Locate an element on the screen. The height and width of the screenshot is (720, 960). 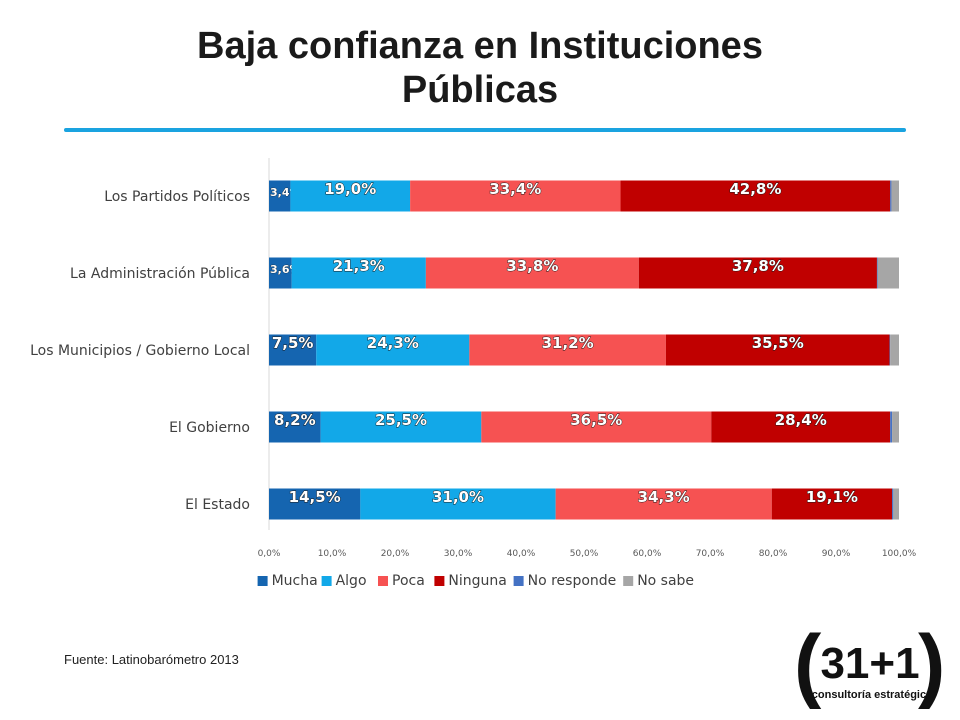
category-label: Los Partidos Políticos is located at coordinates (177, 197).